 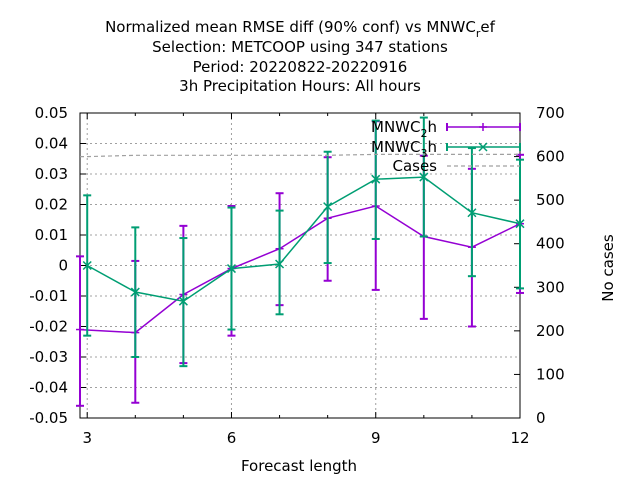 What do you see at coordinates (487, 27) in the screenshot?
I see `title-subscript-tail: ef` at bounding box center [487, 27].